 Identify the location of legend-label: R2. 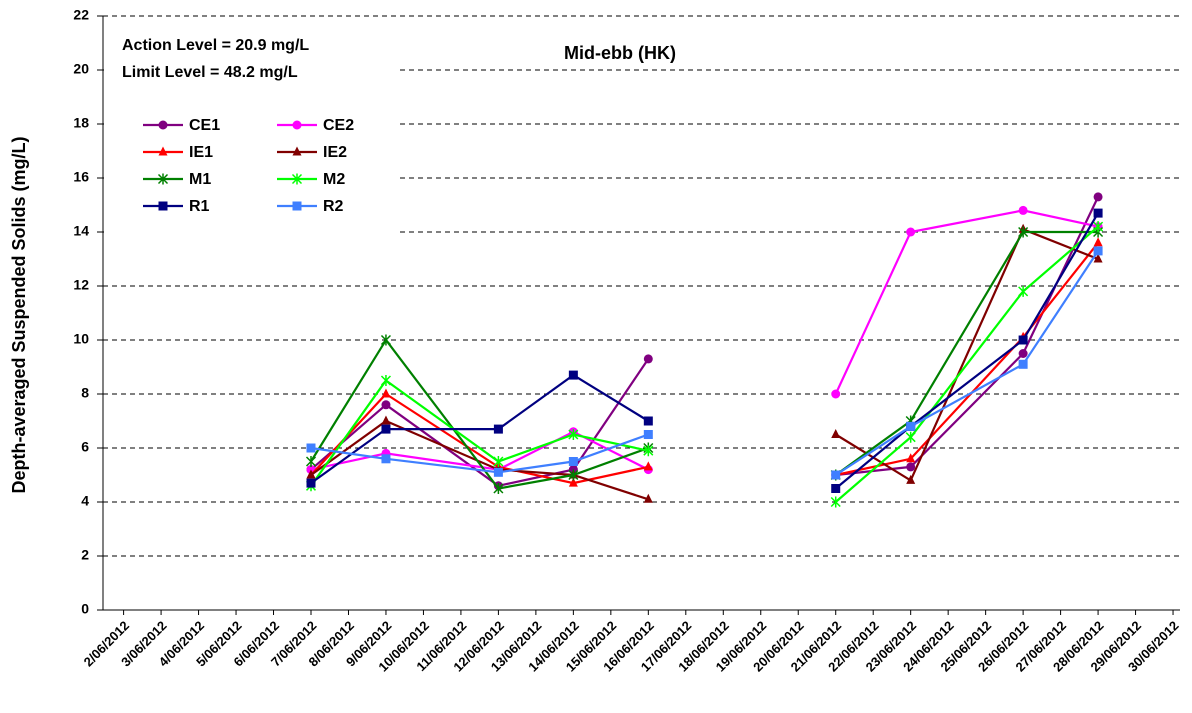
(333, 206).